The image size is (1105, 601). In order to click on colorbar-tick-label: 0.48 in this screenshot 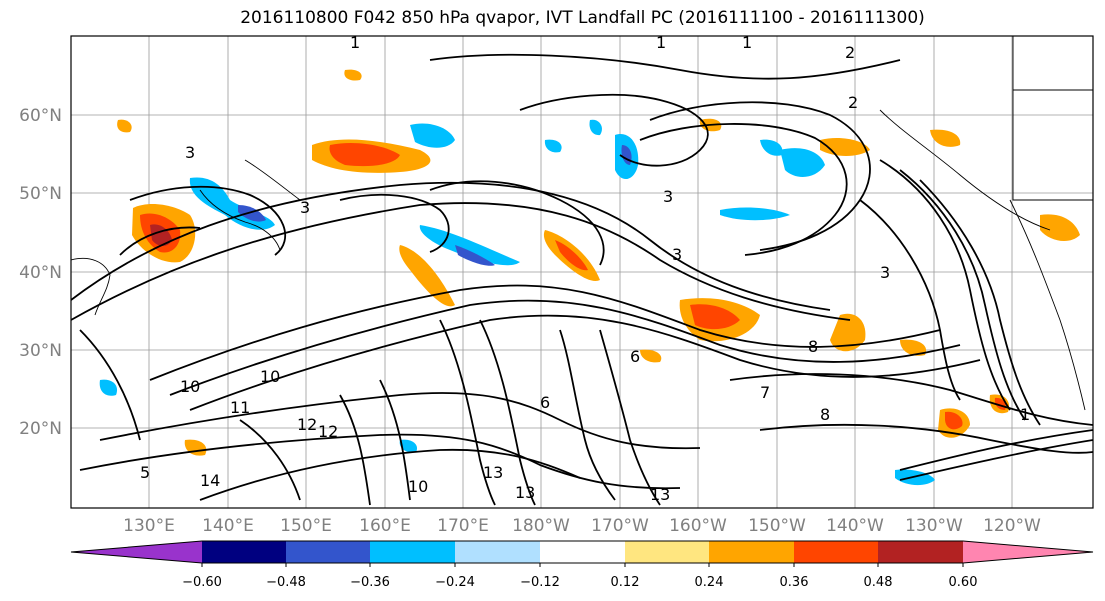, I will do `click(878, 582)`.